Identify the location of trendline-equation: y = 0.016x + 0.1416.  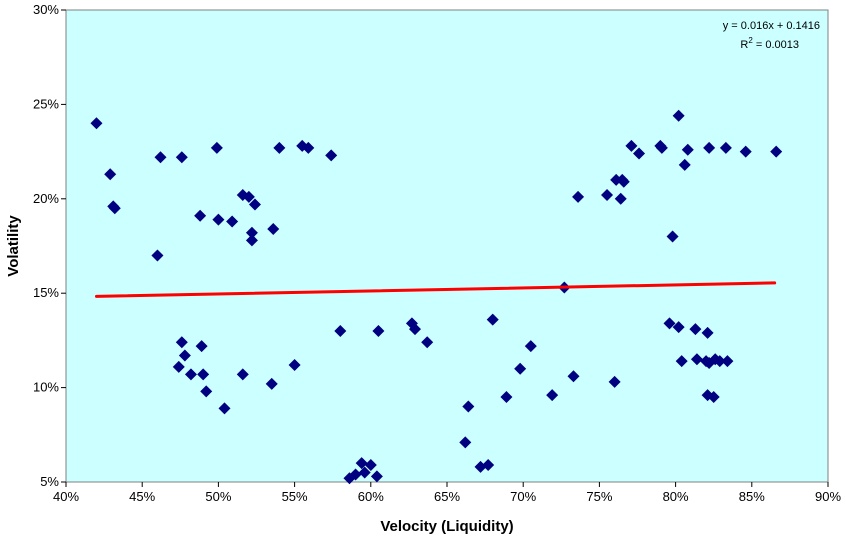
(771, 26).